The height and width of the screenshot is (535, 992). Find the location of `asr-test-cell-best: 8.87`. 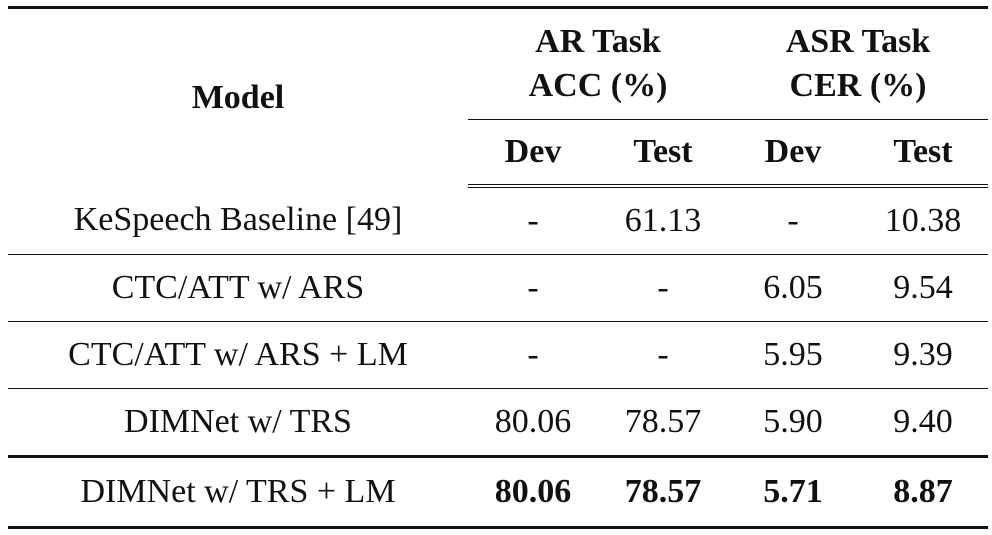

asr-test-cell-best: 8.87 is located at coordinates (923, 492).